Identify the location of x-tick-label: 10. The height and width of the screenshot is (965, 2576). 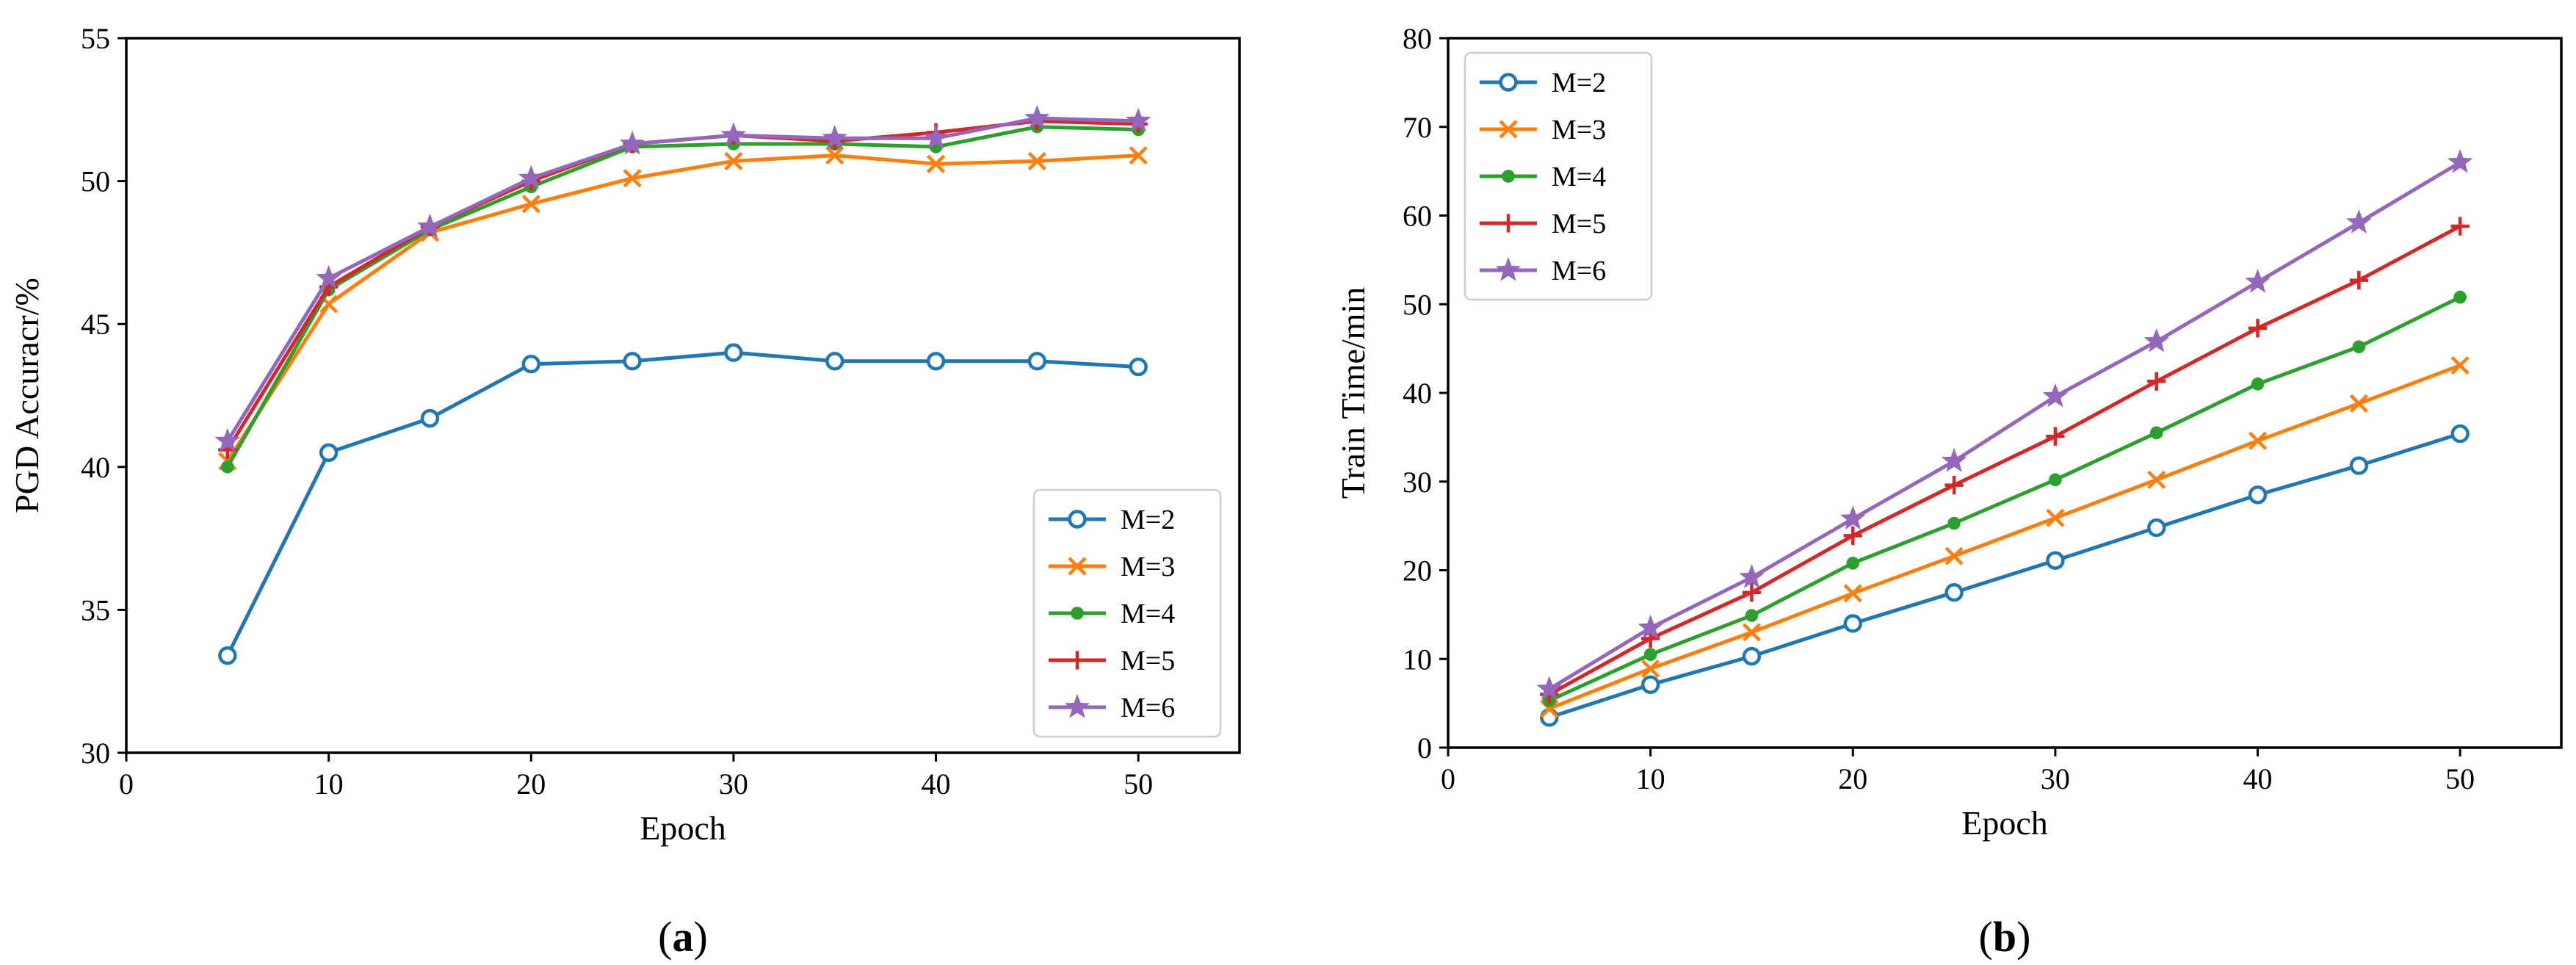
(1650, 778).